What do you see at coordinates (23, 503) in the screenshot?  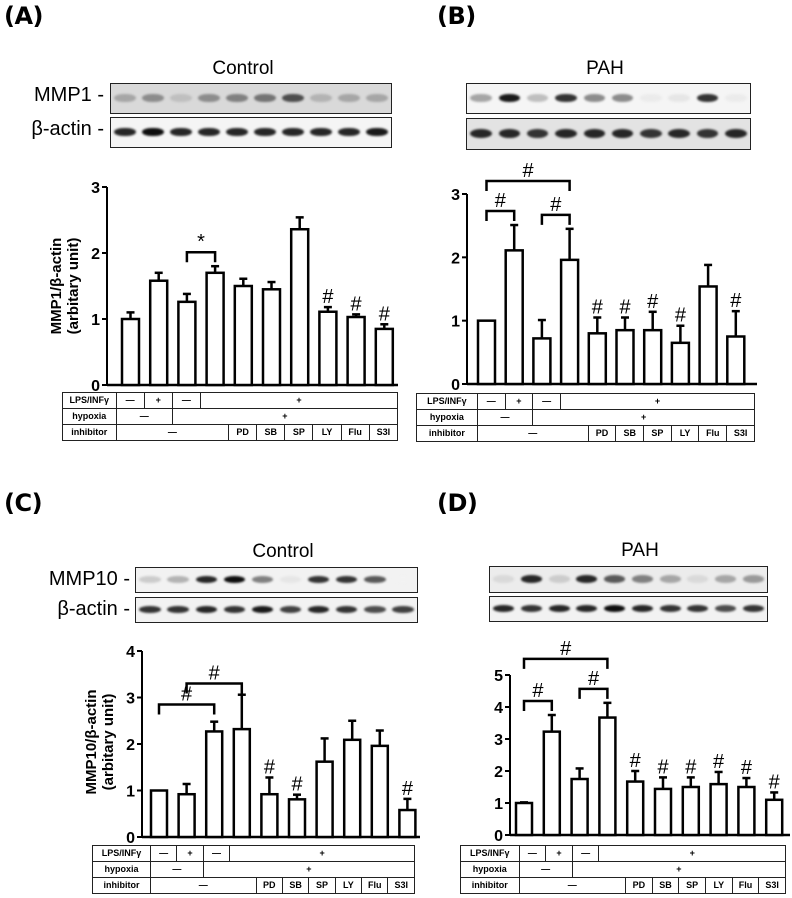 I see `panel-label-c: (C)` at bounding box center [23, 503].